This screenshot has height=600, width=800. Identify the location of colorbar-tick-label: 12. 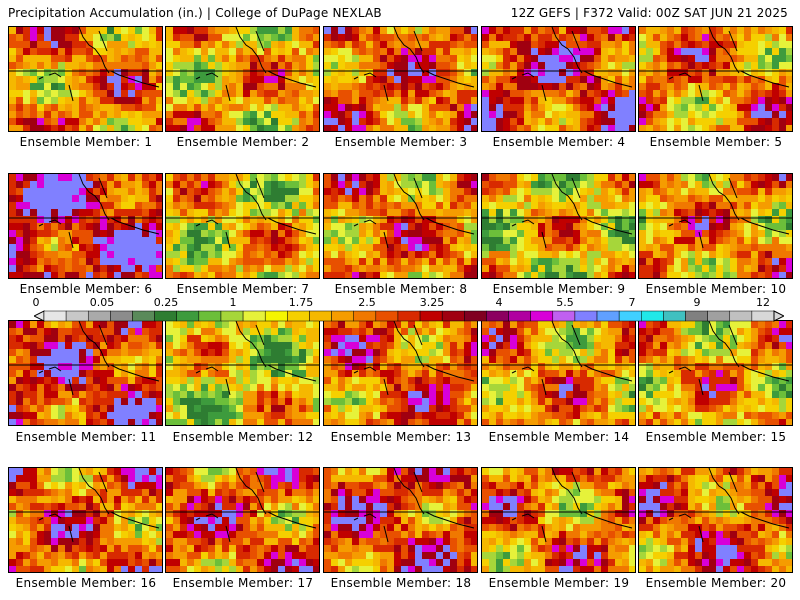
(763, 302).